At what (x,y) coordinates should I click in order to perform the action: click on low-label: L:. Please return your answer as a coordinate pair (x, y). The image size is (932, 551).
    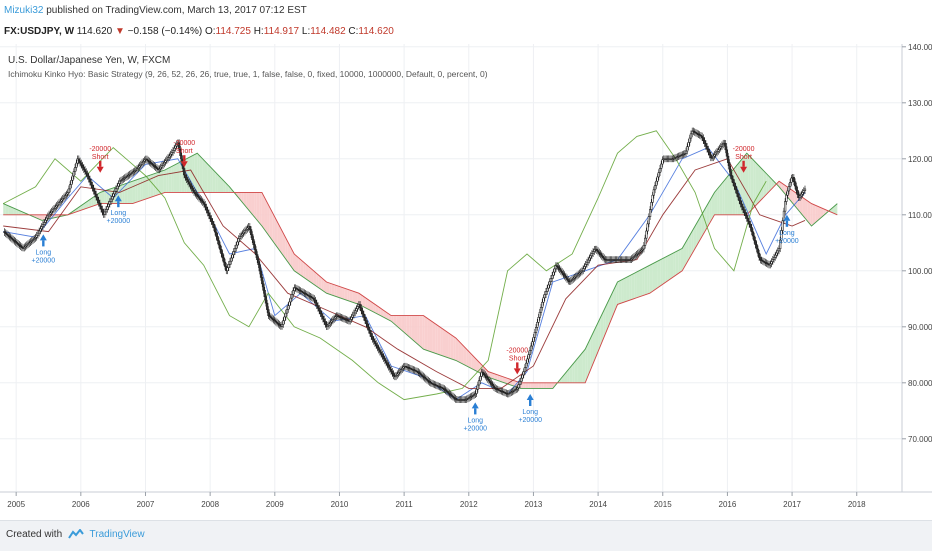
    Looking at the image, I should click on (306, 31).